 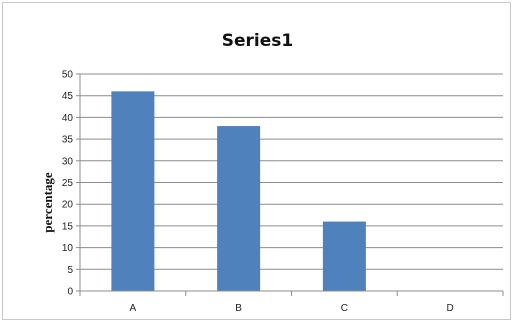 I want to click on y-tick-label: 35, so click(x=68, y=140).